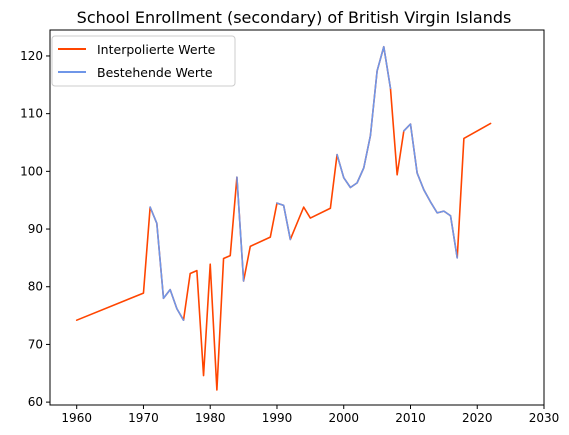  Describe the element at coordinates (31, 171) in the screenshot. I see `y-tick-label: 100` at that location.